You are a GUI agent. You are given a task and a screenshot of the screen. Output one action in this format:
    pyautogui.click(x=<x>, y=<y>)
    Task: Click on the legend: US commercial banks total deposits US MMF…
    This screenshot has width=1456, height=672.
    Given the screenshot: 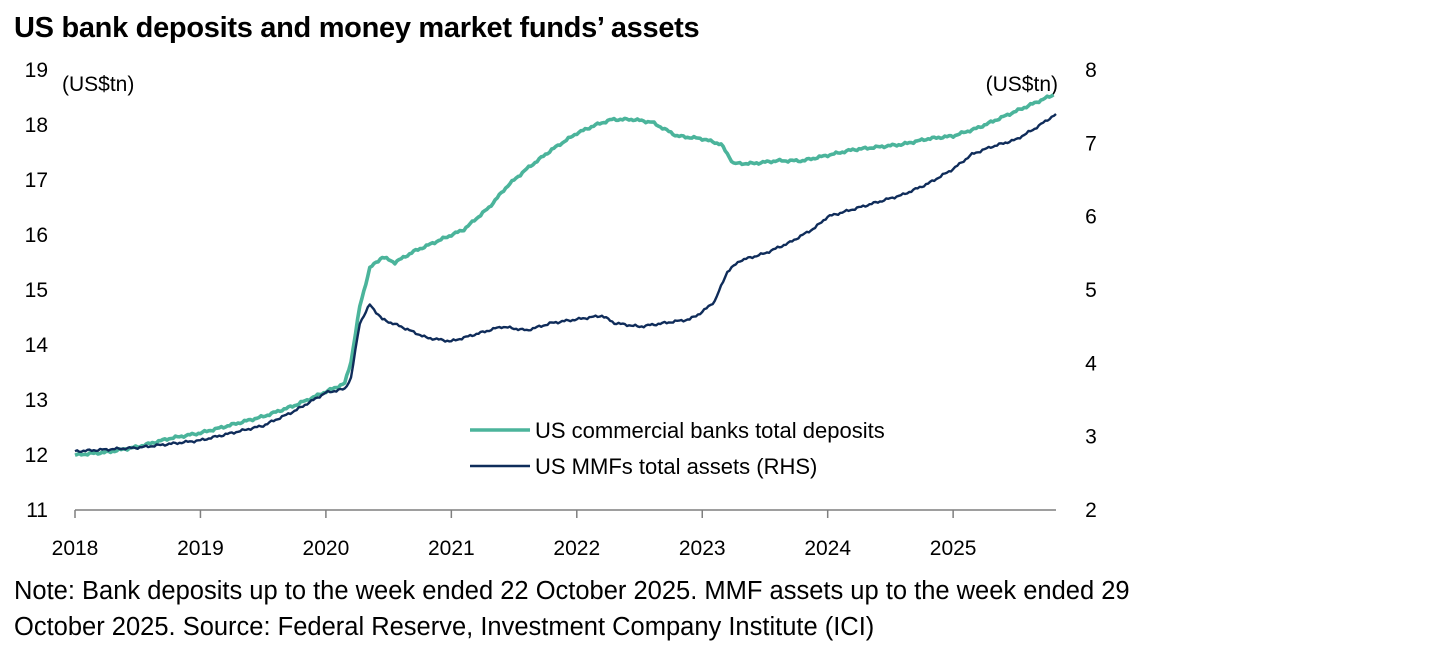 What is the action you would take?
    pyautogui.click(x=677, y=448)
    